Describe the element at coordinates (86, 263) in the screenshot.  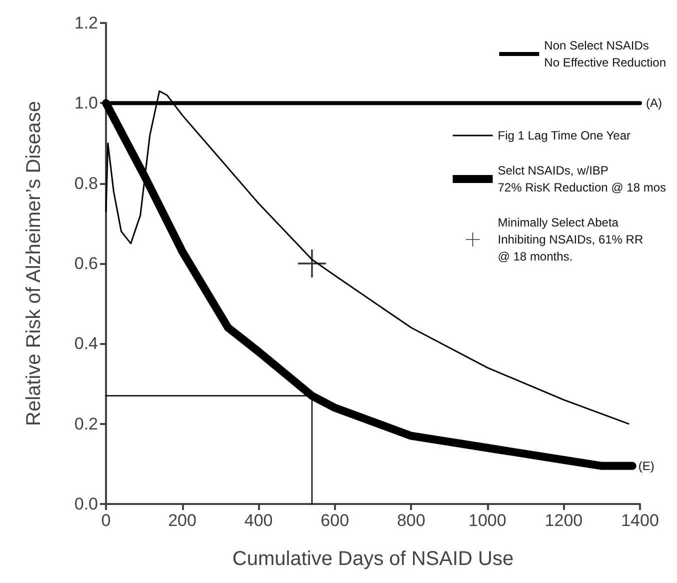
I see `y-tick-label: 0.6` at that location.